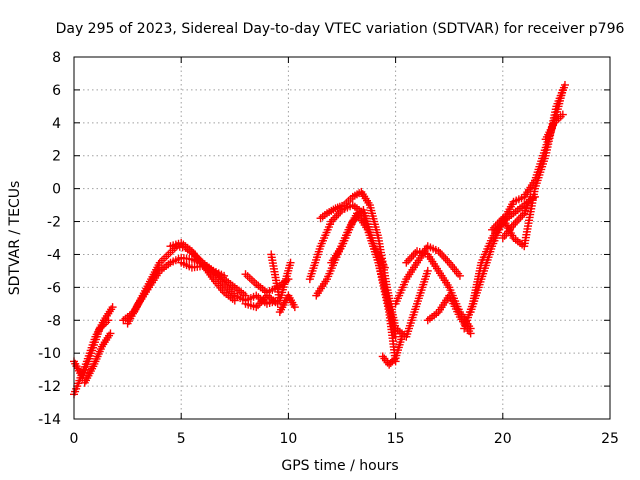  I want to click on x-tick-label: 15, so click(396, 439).